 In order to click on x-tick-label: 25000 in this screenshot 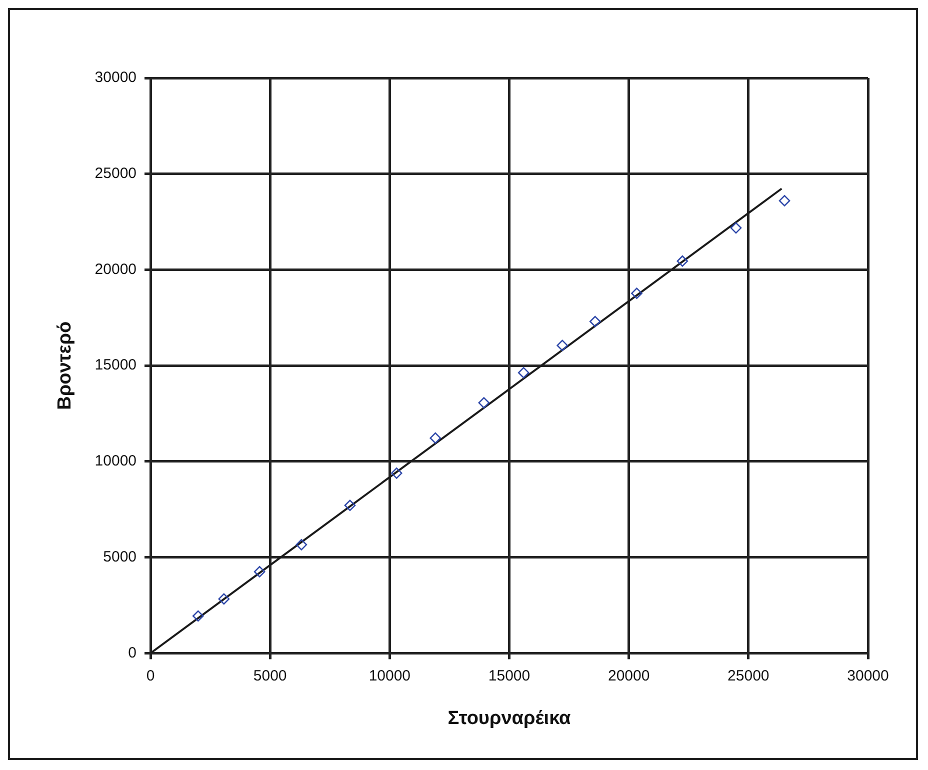, I will do `click(749, 675)`.